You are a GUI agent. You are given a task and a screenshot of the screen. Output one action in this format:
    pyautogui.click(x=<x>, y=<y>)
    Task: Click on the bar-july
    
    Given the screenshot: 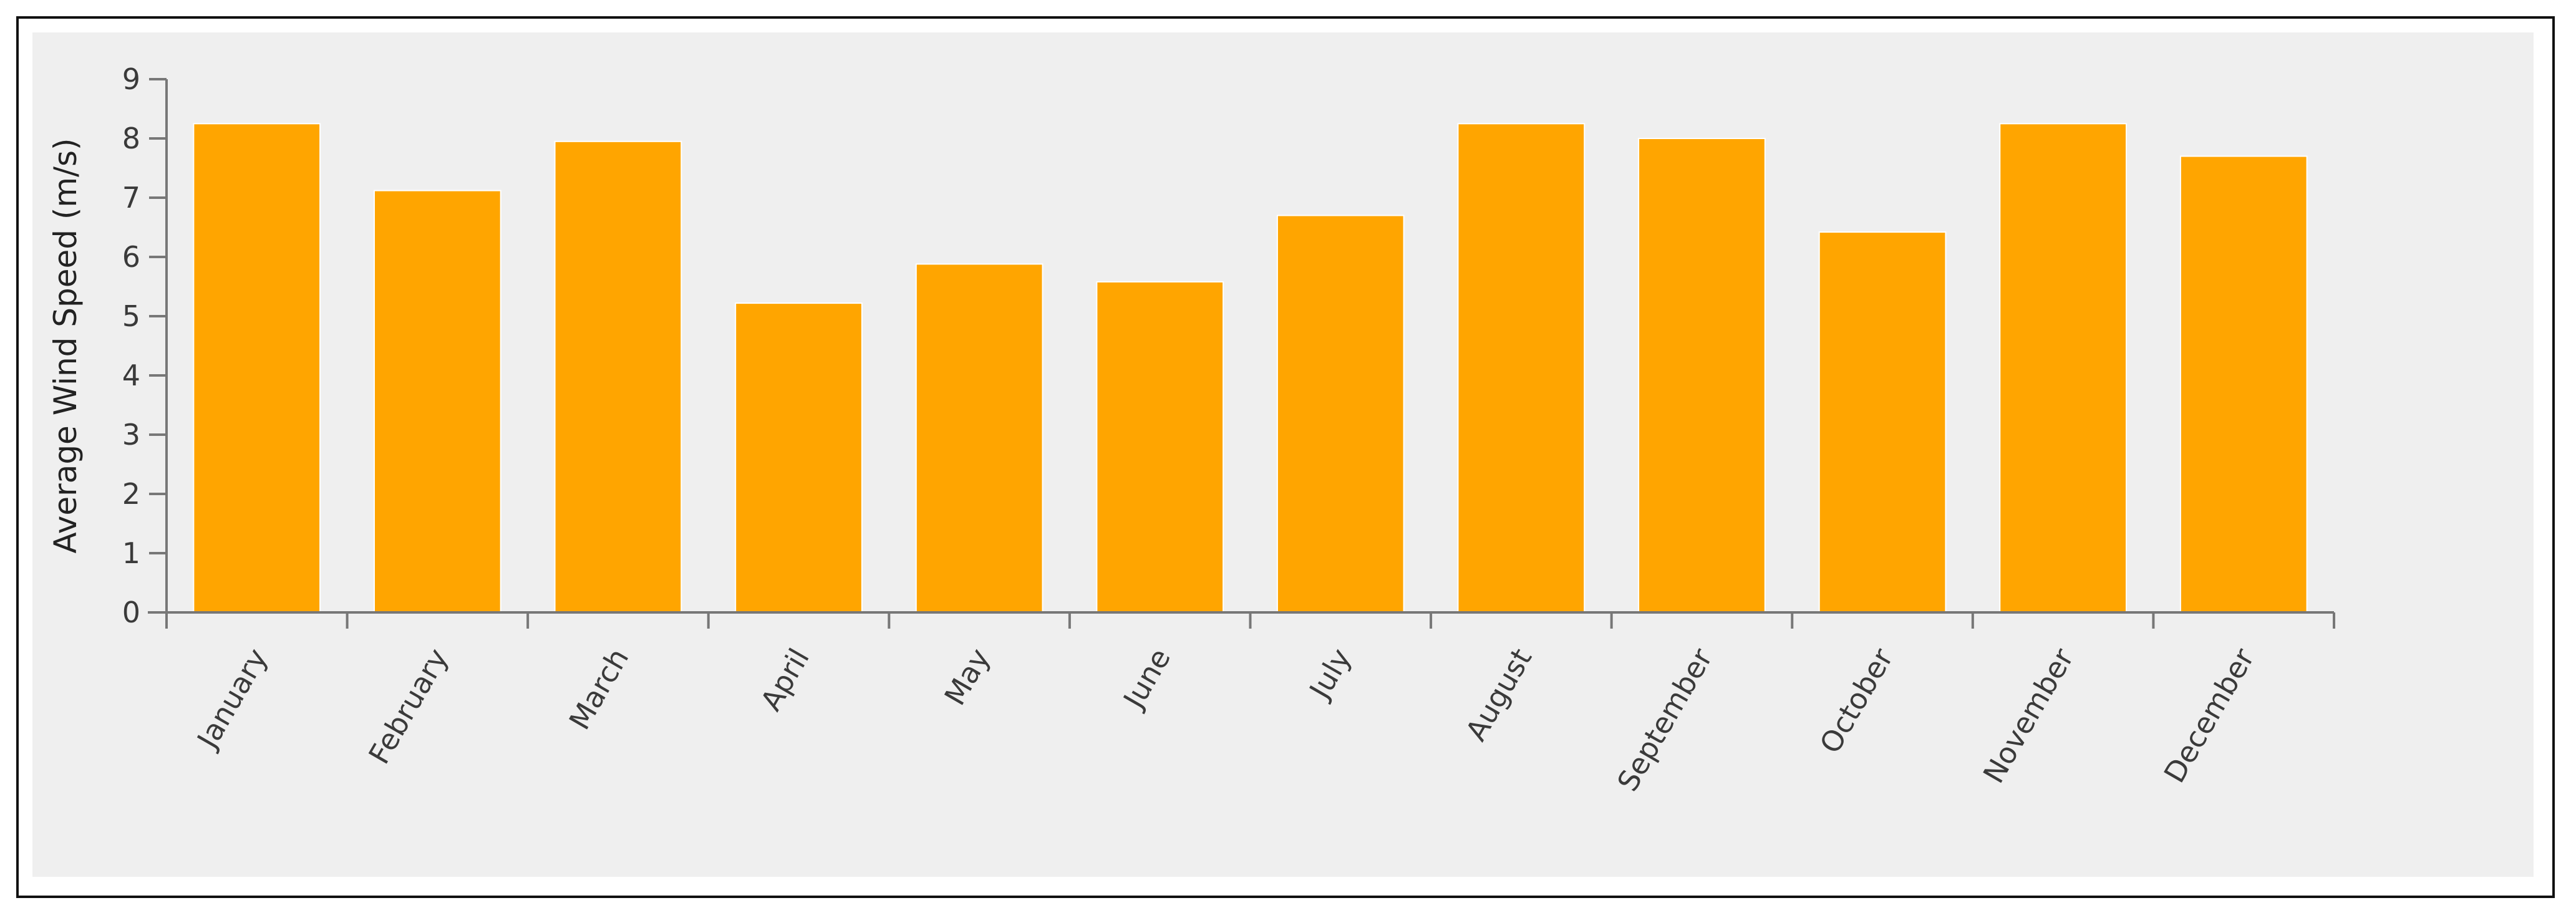 What is the action you would take?
    pyautogui.click(x=1341, y=414)
    